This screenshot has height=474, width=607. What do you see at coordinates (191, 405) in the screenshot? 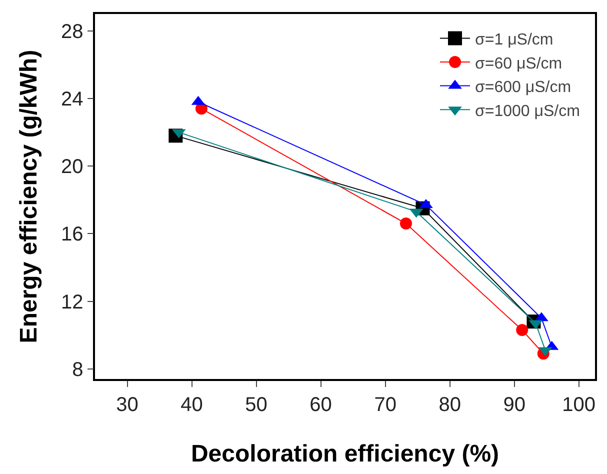
I see `x-tick-label: 40` at bounding box center [191, 405].